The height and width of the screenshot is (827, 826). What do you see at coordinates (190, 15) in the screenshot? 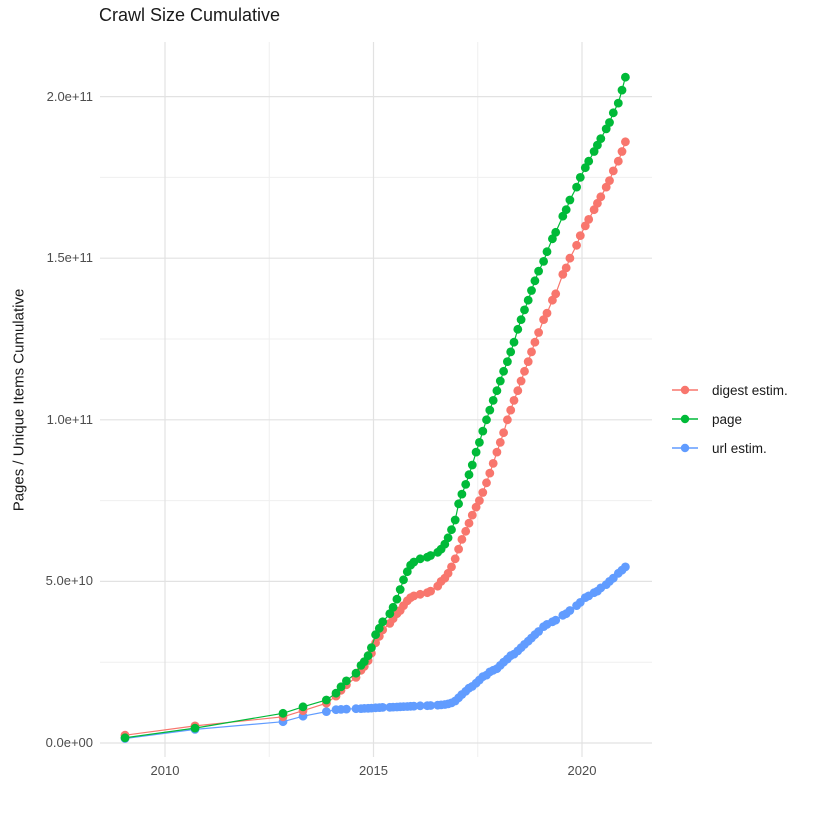
I see `chart-title: Crawl Size Cumulative` at bounding box center [190, 15].